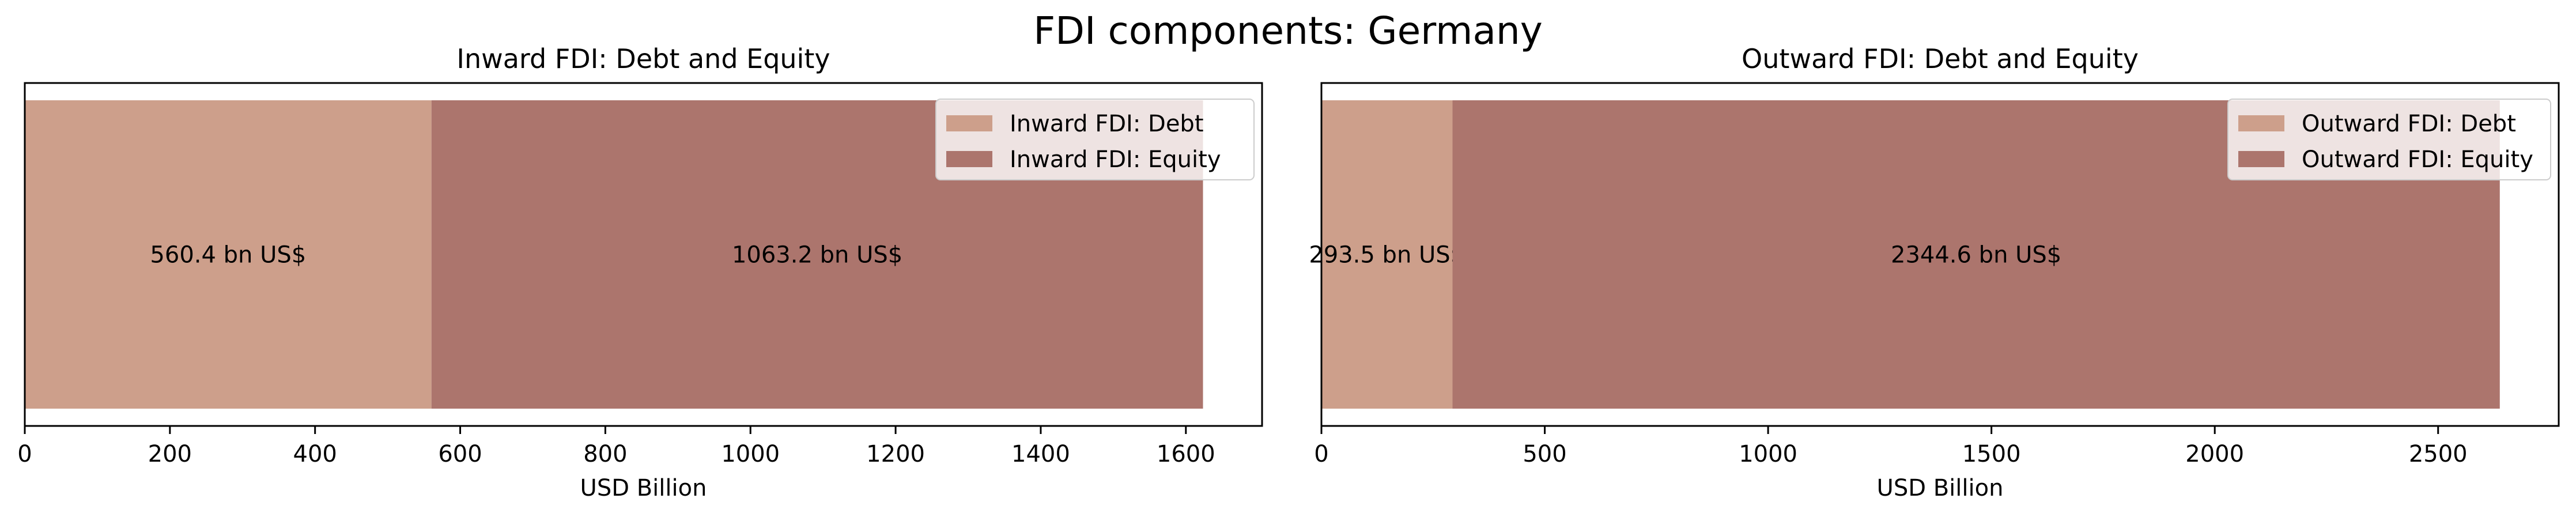 The height and width of the screenshot is (517, 2576). I want to click on bar-segment-outward-fdi-debt, so click(1387, 255).